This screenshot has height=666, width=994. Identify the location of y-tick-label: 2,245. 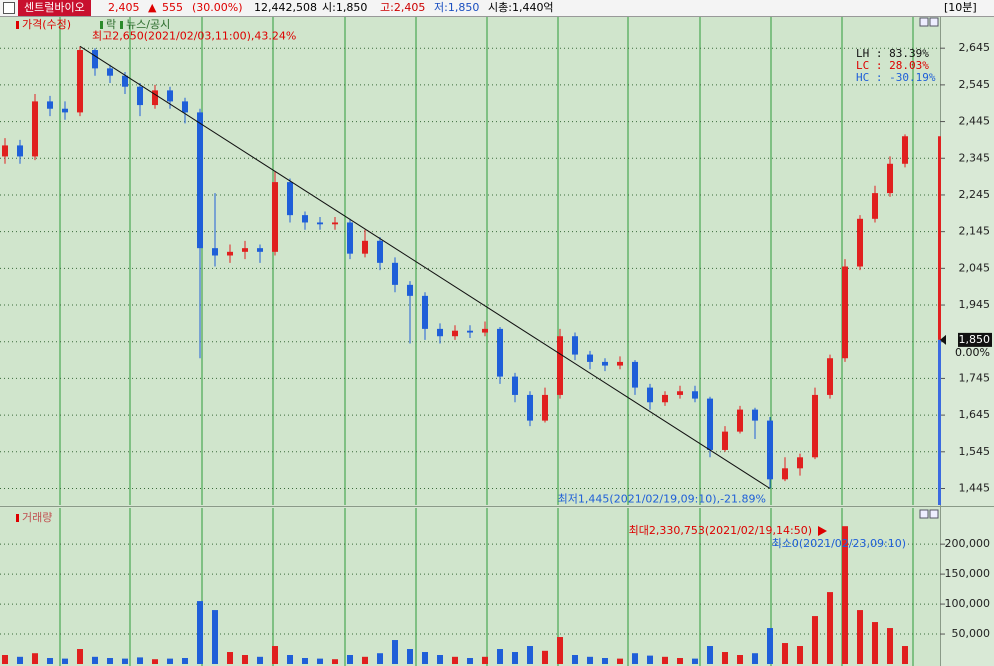
(975, 194).